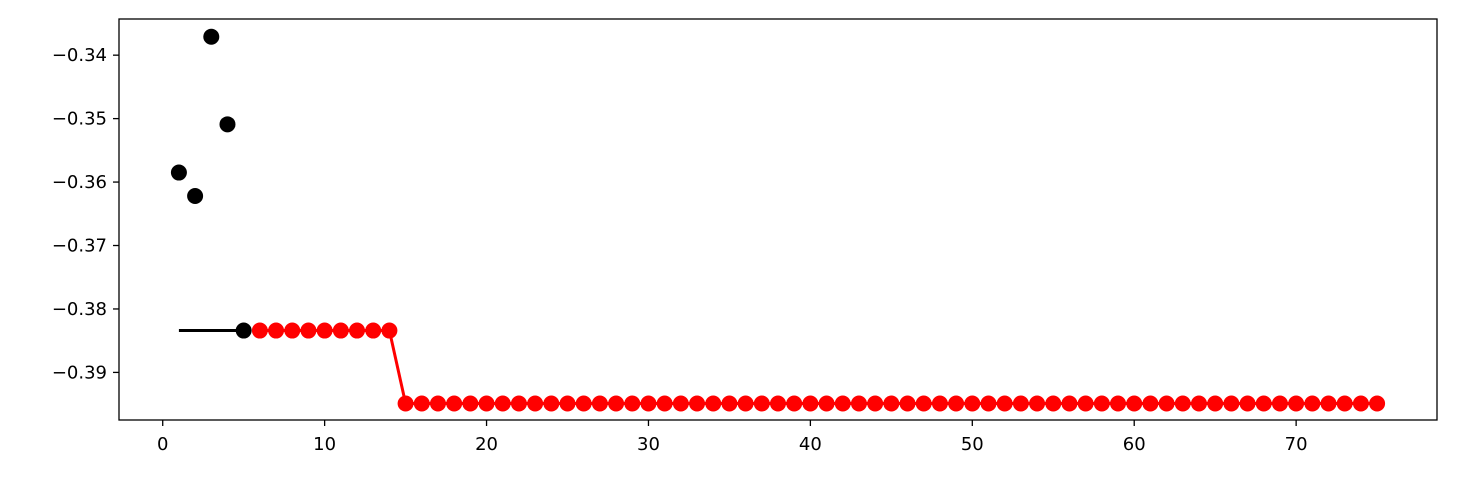 This screenshot has height=486, width=1477. What do you see at coordinates (810, 444) in the screenshot?
I see `x-tick-label: 40` at bounding box center [810, 444].